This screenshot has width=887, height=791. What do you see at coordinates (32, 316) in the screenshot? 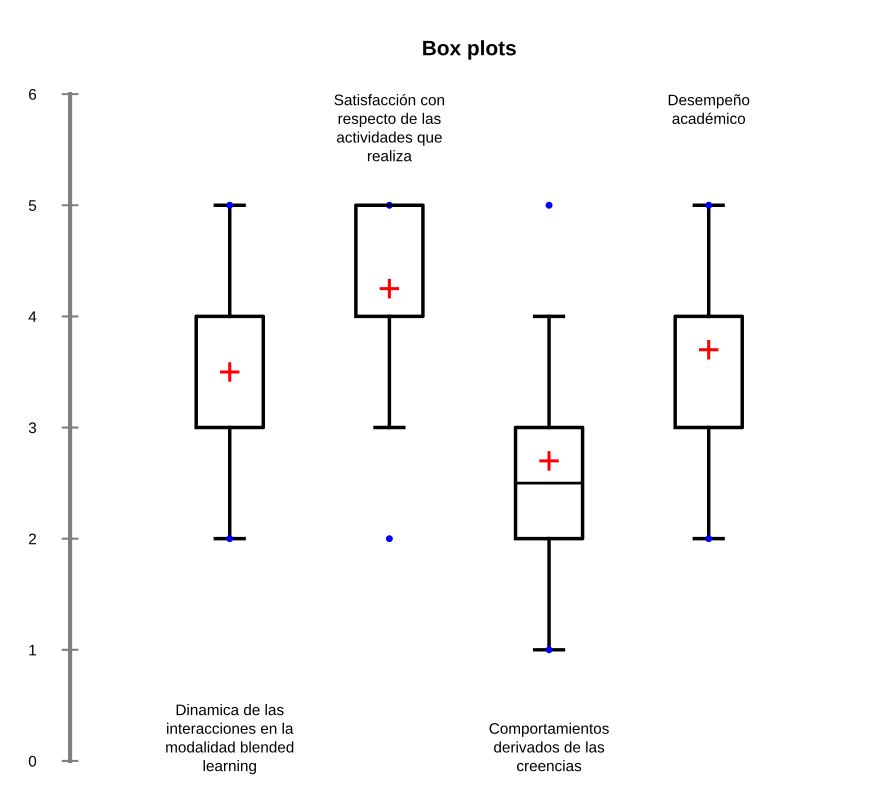
I see `y-tick-label: 4` at bounding box center [32, 316].